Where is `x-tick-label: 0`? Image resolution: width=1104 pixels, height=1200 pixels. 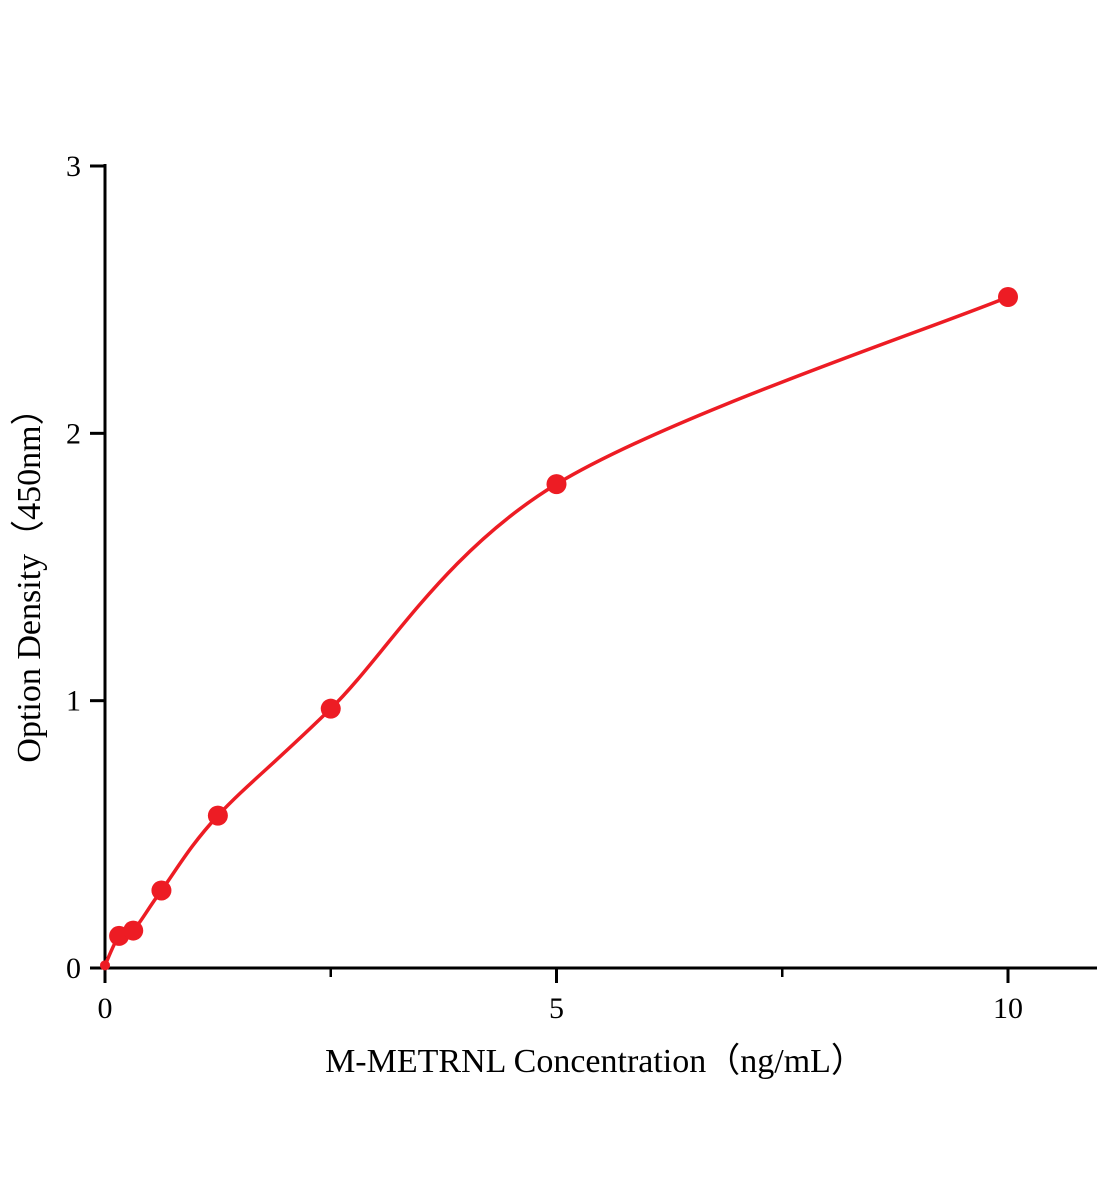
x-tick-label: 0 is located at coordinates (105, 1008).